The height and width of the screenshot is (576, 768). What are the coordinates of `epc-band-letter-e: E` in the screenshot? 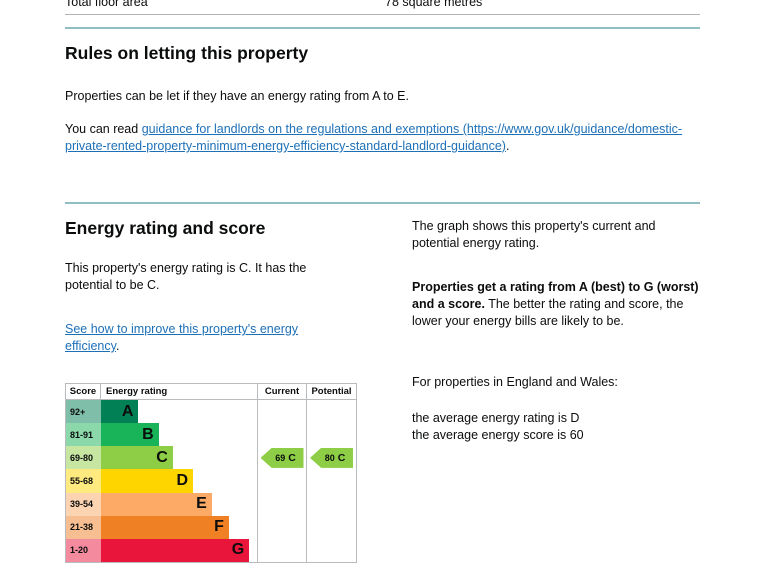 It's located at (201, 504).